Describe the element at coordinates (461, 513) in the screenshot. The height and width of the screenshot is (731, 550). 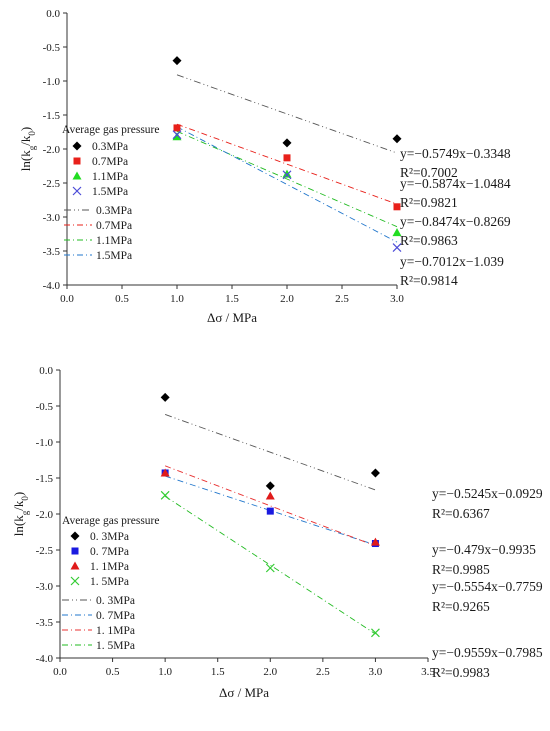
I see `fit-r2-03mpa: R²=0.6367` at that location.